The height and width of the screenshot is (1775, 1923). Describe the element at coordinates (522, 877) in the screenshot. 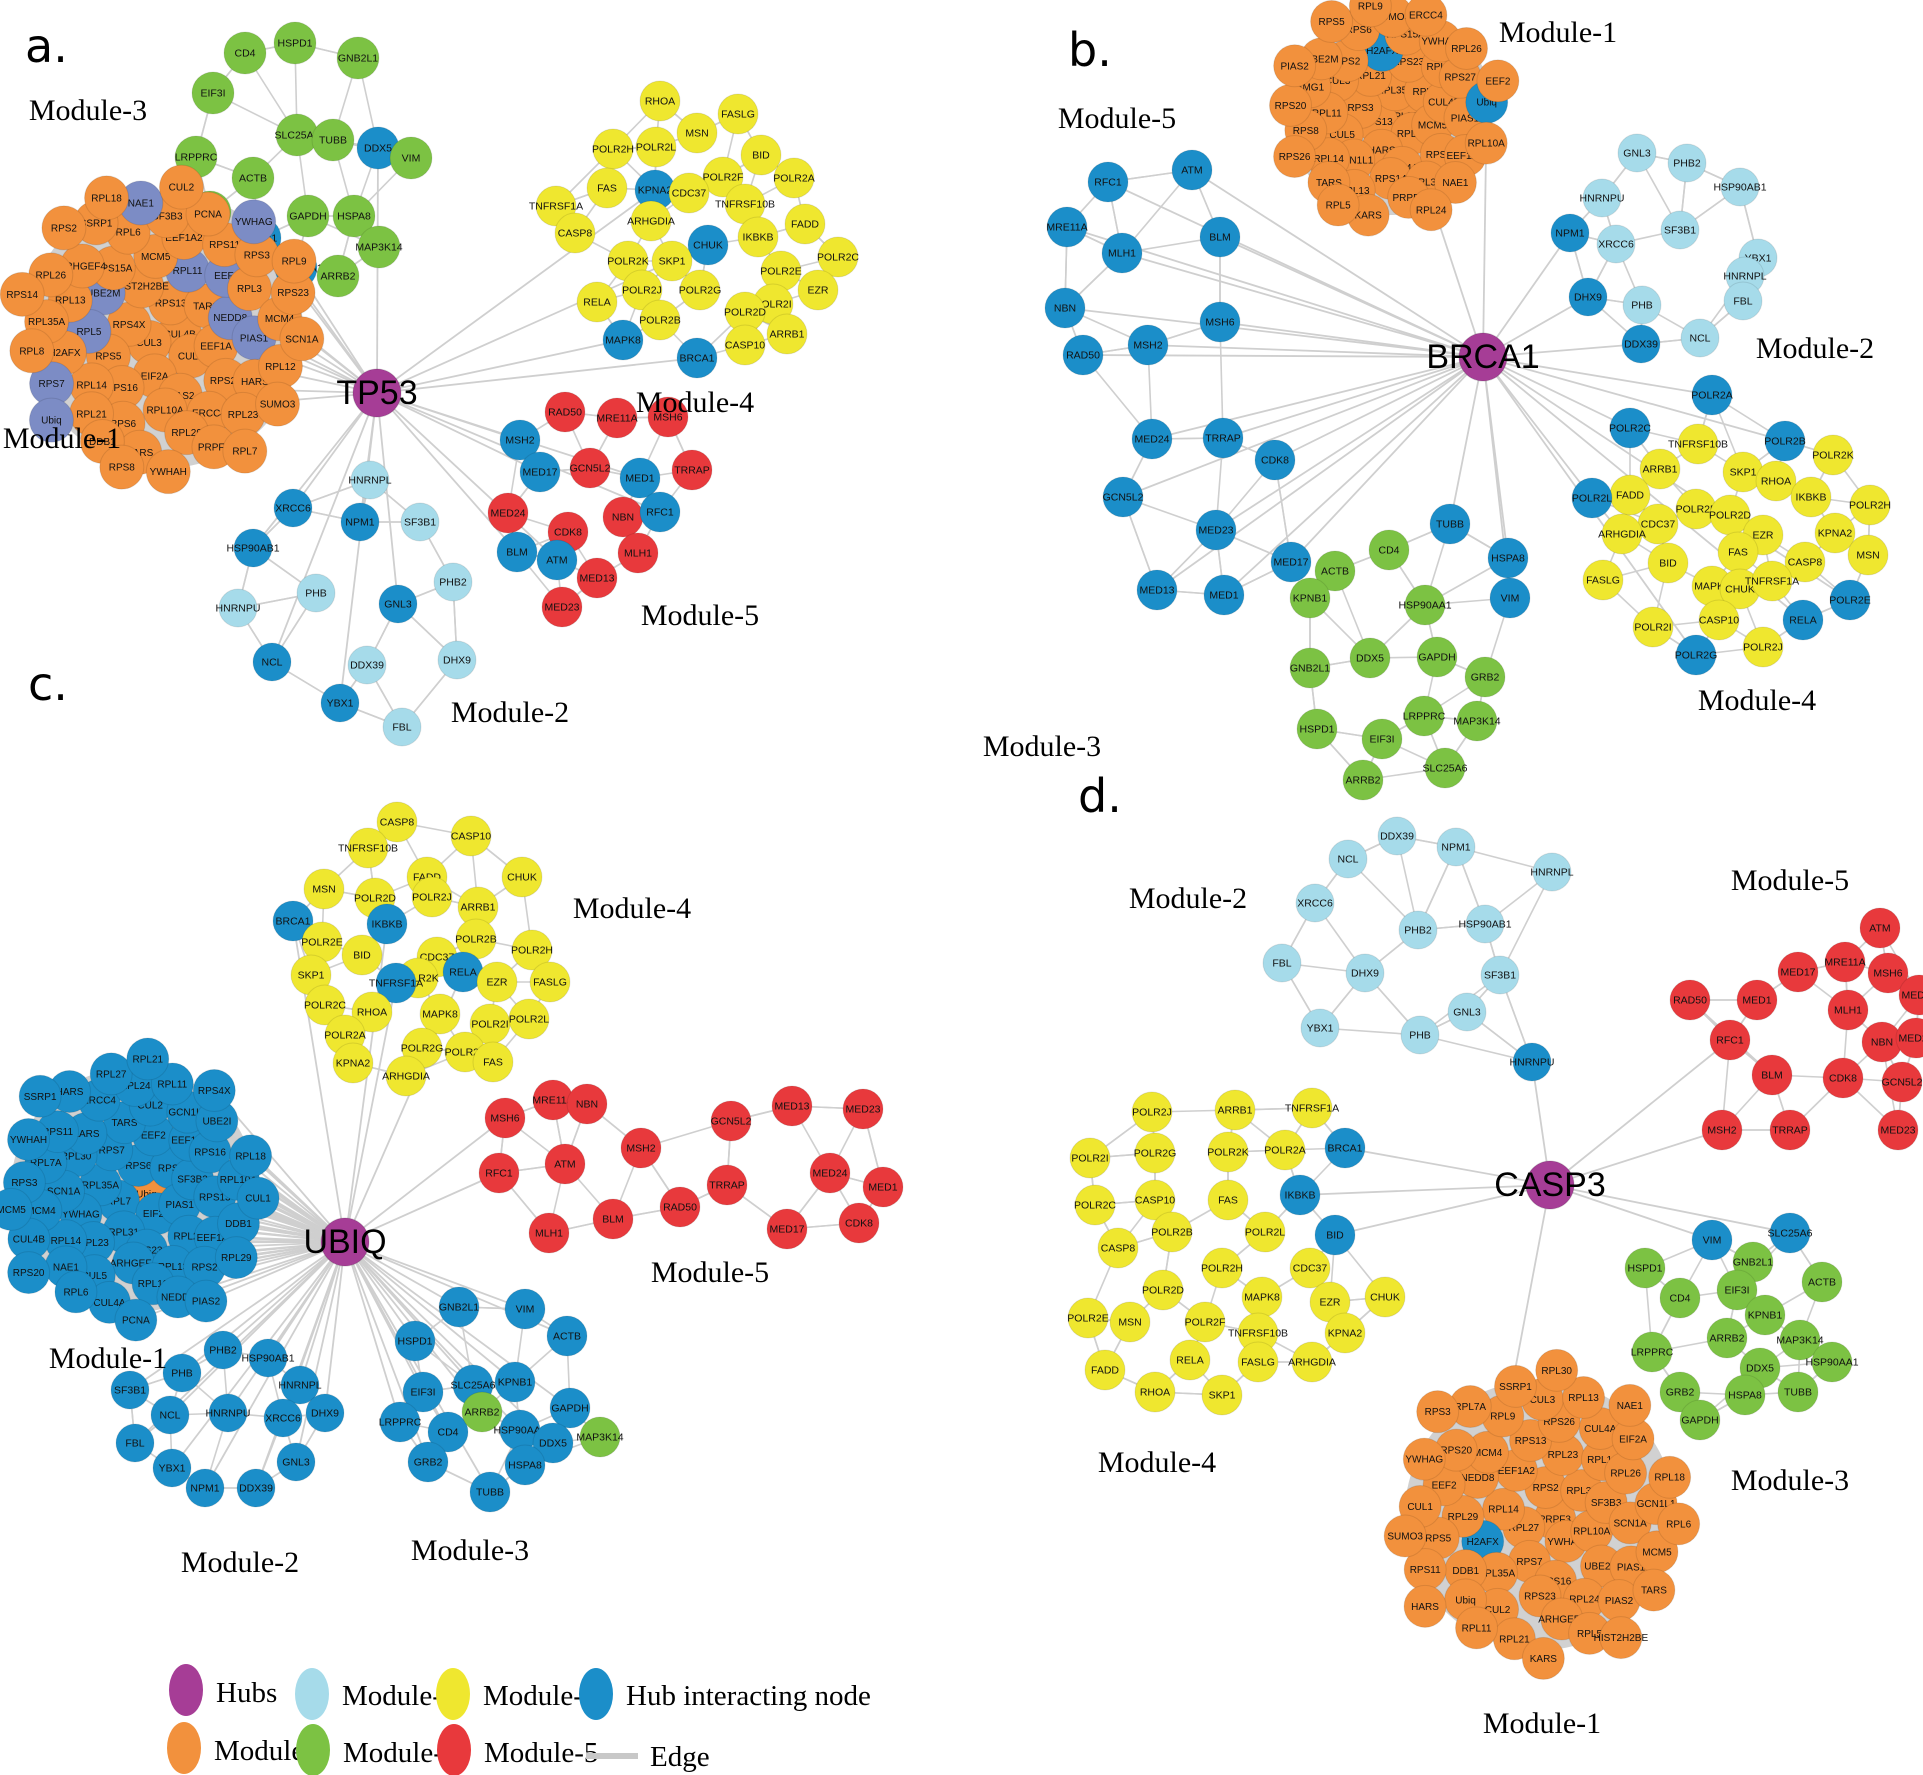

I see `node-CHUK` at that location.